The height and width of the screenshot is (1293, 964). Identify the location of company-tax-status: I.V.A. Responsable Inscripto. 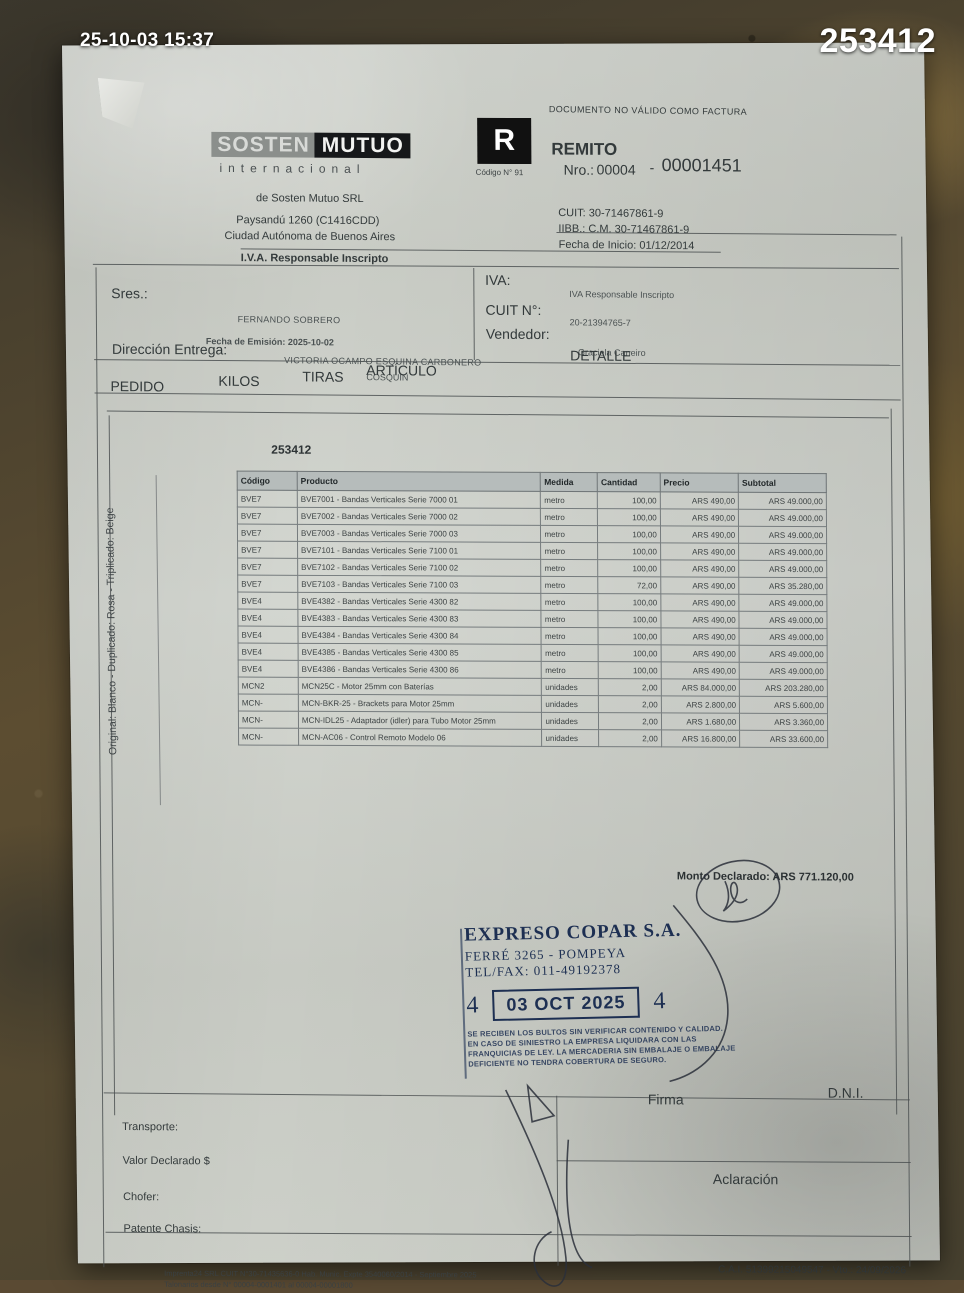
(314, 259).